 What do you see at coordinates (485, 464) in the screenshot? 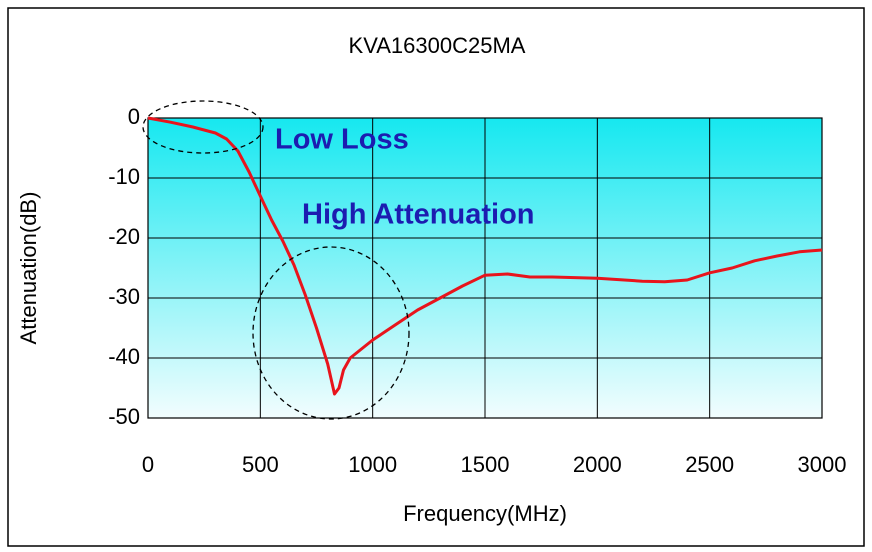
I see `x-tick-label: 1500` at bounding box center [485, 464].